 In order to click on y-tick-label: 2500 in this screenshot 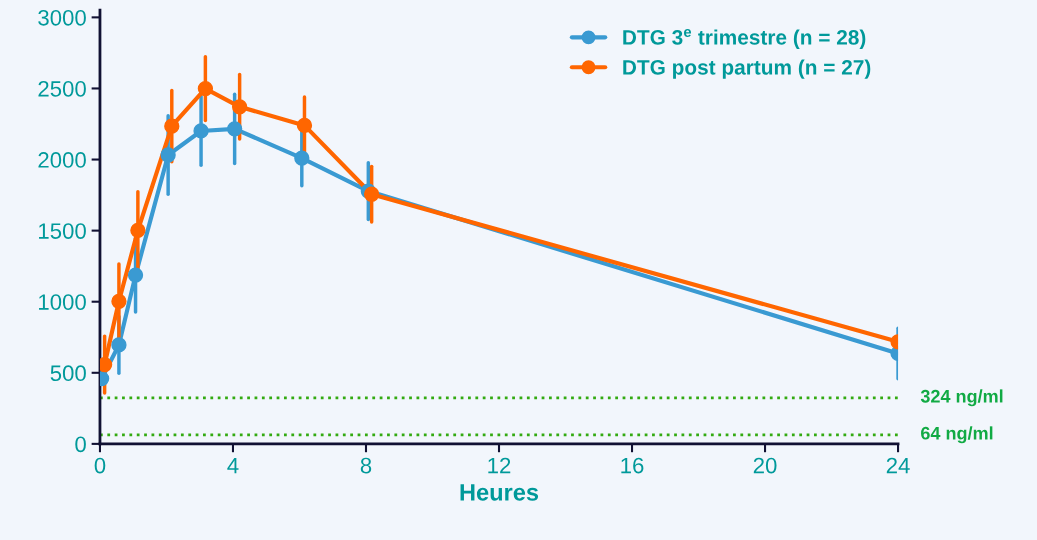, I will do `click(62, 88)`.